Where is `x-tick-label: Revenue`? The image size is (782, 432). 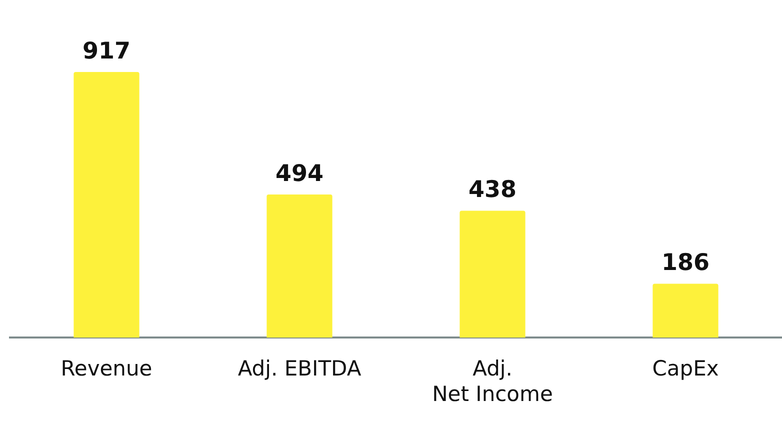 x-tick-label: Revenue is located at coordinates (106, 368).